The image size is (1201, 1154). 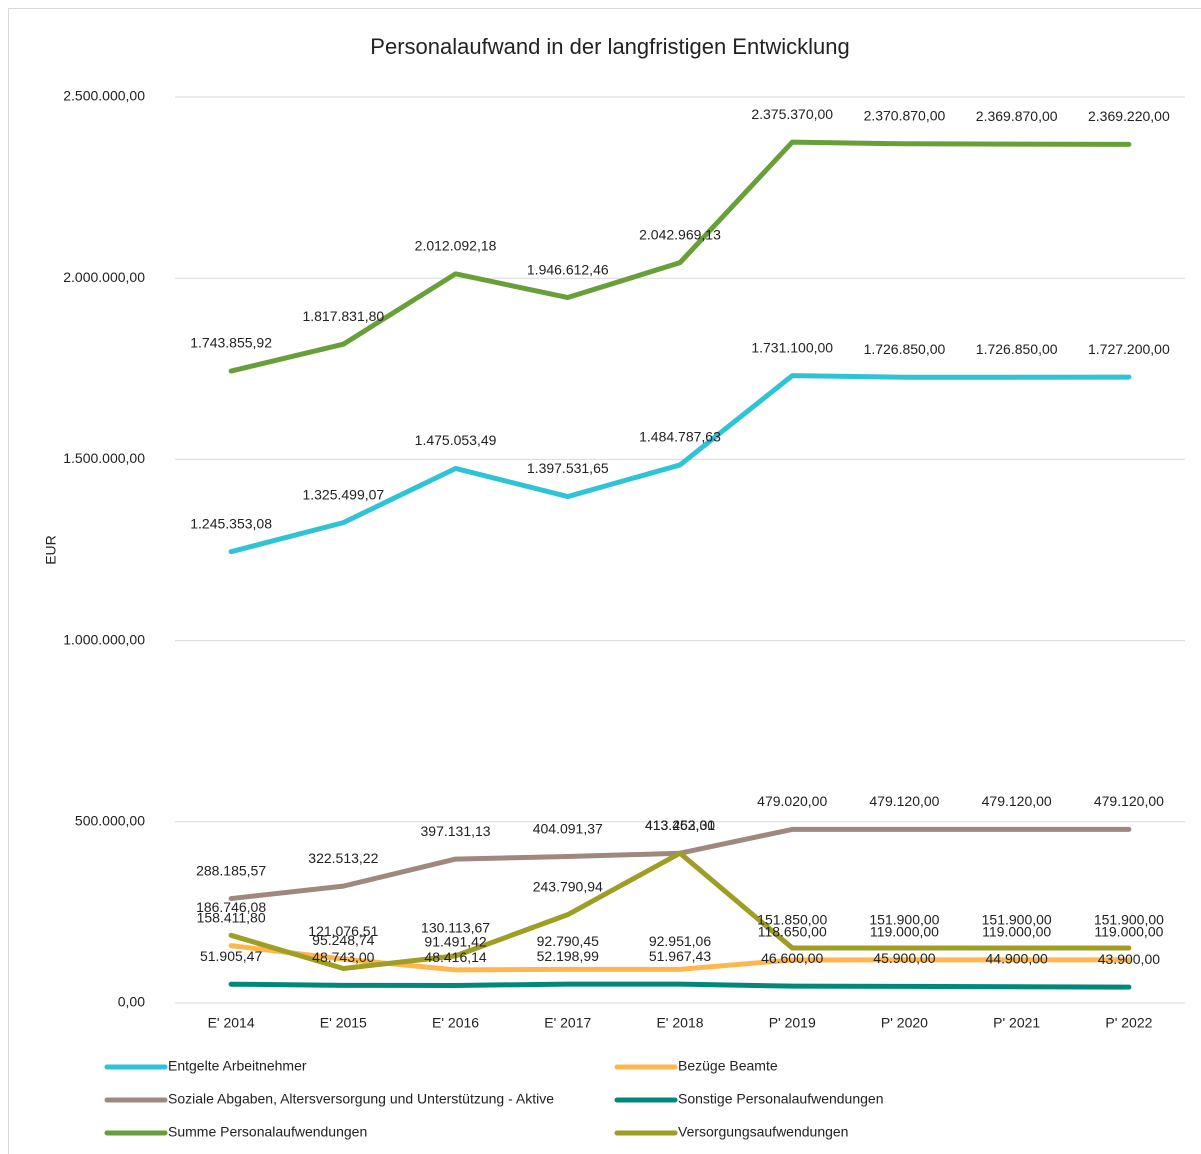 I want to click on data-label: 1.245.353,08, so click(x=231, y=523).